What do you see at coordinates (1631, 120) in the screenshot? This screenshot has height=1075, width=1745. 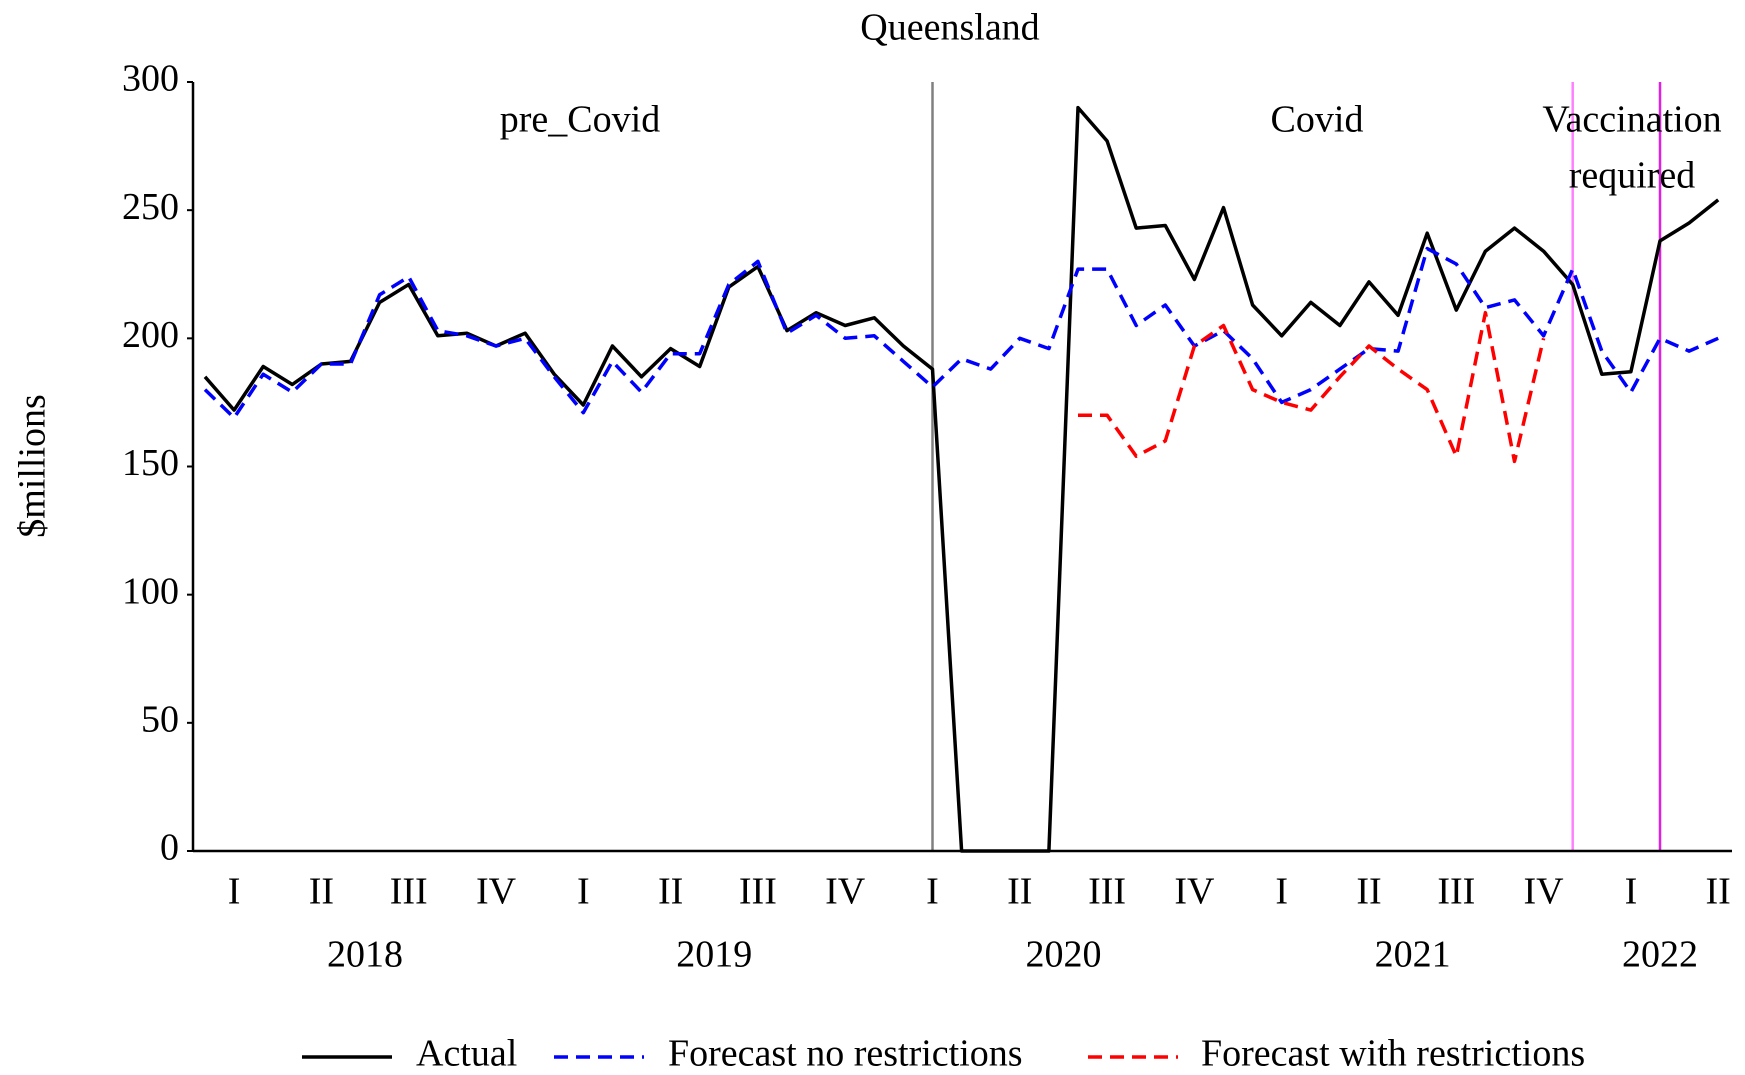 I see `annotation: Vaccination` at bounding box center [1631, 120].